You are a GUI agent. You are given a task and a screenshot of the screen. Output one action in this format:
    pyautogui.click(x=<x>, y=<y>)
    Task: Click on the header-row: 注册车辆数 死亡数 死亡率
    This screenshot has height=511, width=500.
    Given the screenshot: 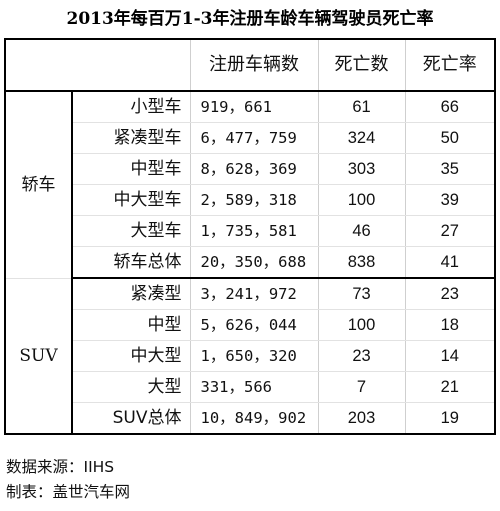 What is the action you would take?
    pyautogui.click(x=250, y=65)
    